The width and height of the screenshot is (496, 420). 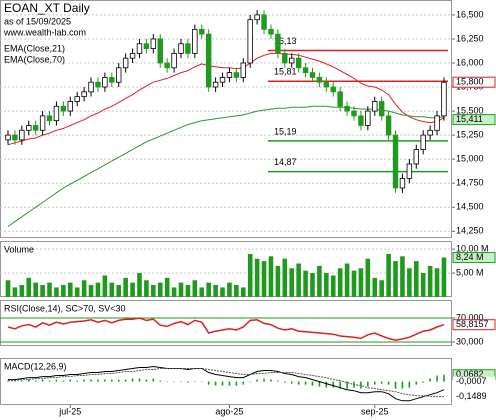 I want to click on y-tick-label: 14,250, so click(x=470, y=231).